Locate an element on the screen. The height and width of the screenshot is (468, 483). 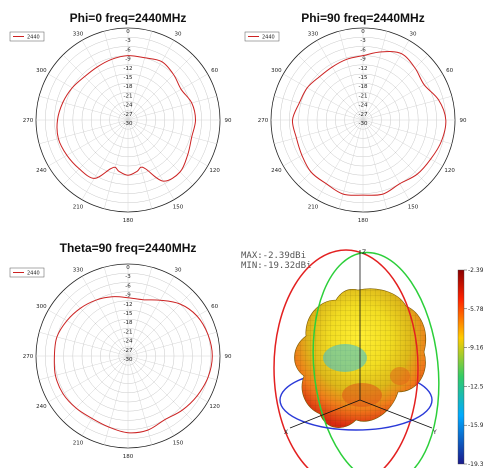
legend-label: 2440 is located at coordinates (268, 38).